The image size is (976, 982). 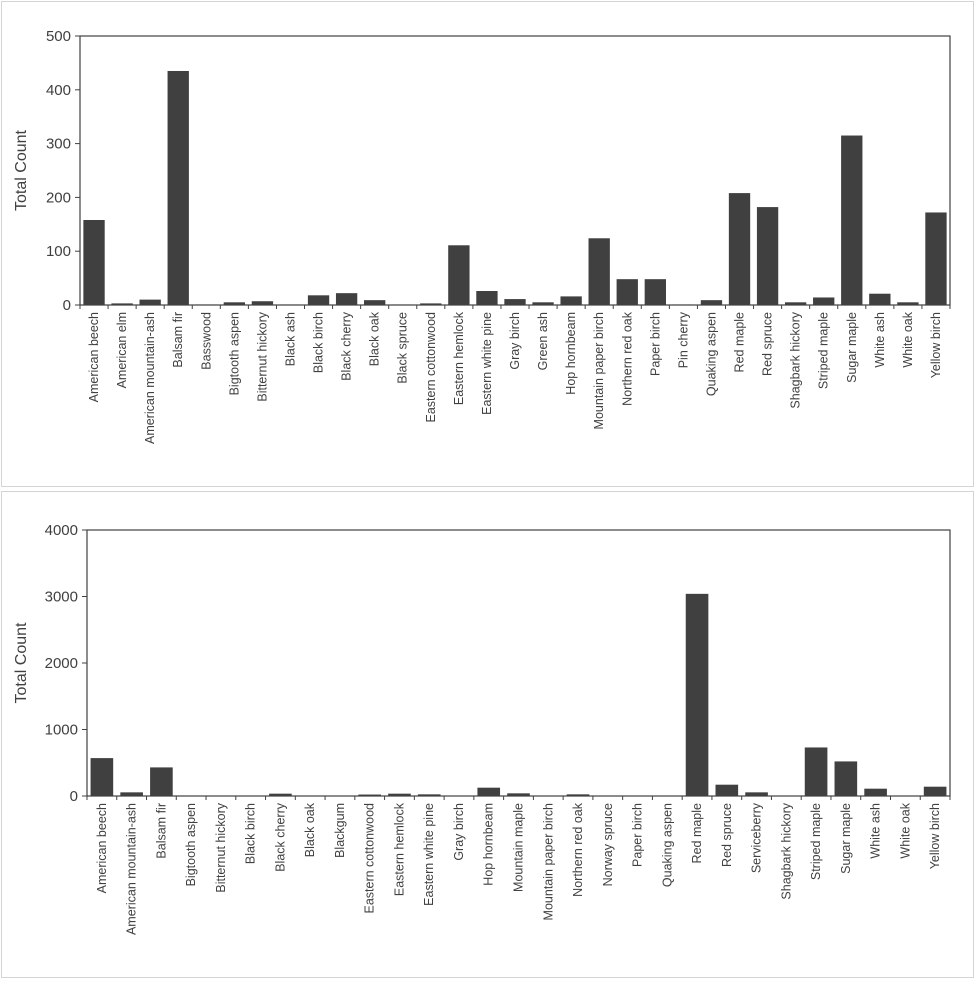 What do you see at coordinates (459, 832) in the screenshot?
I see `x-tick-label: Gray birch` at bounding box center [459, 832].